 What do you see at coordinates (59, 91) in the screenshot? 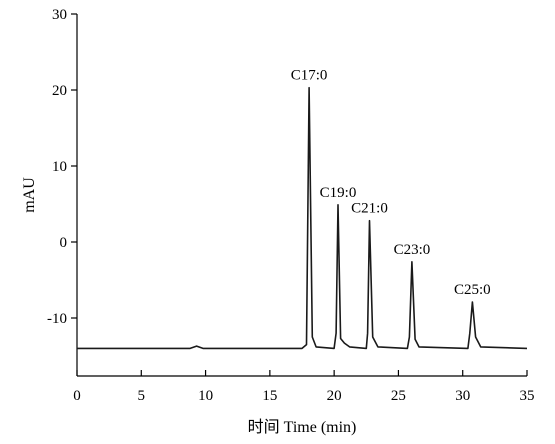
I see `y-tick-label: 20` at bounding box center [59, 91].